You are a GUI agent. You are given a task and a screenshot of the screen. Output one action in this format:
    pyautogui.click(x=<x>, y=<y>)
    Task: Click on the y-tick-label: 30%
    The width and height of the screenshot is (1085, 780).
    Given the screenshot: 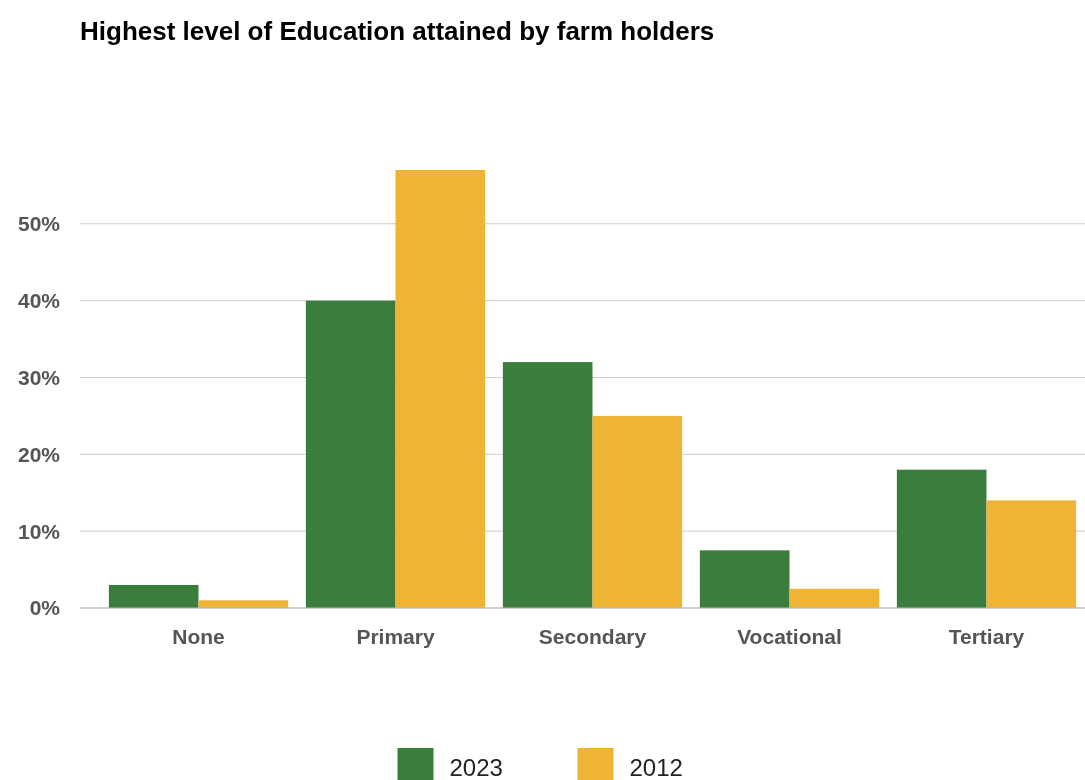 What is the action you would take?
    pyautogui.click(x=39, y=377)
    